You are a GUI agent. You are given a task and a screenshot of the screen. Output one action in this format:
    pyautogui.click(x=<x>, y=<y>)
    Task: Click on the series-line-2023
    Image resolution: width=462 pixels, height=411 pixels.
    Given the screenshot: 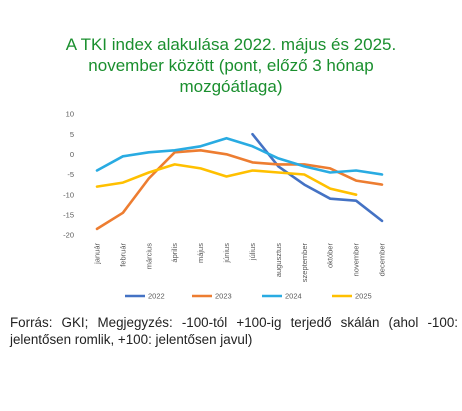 What is the action you would take?
    pyautogui.click(x=239, y=190)
    